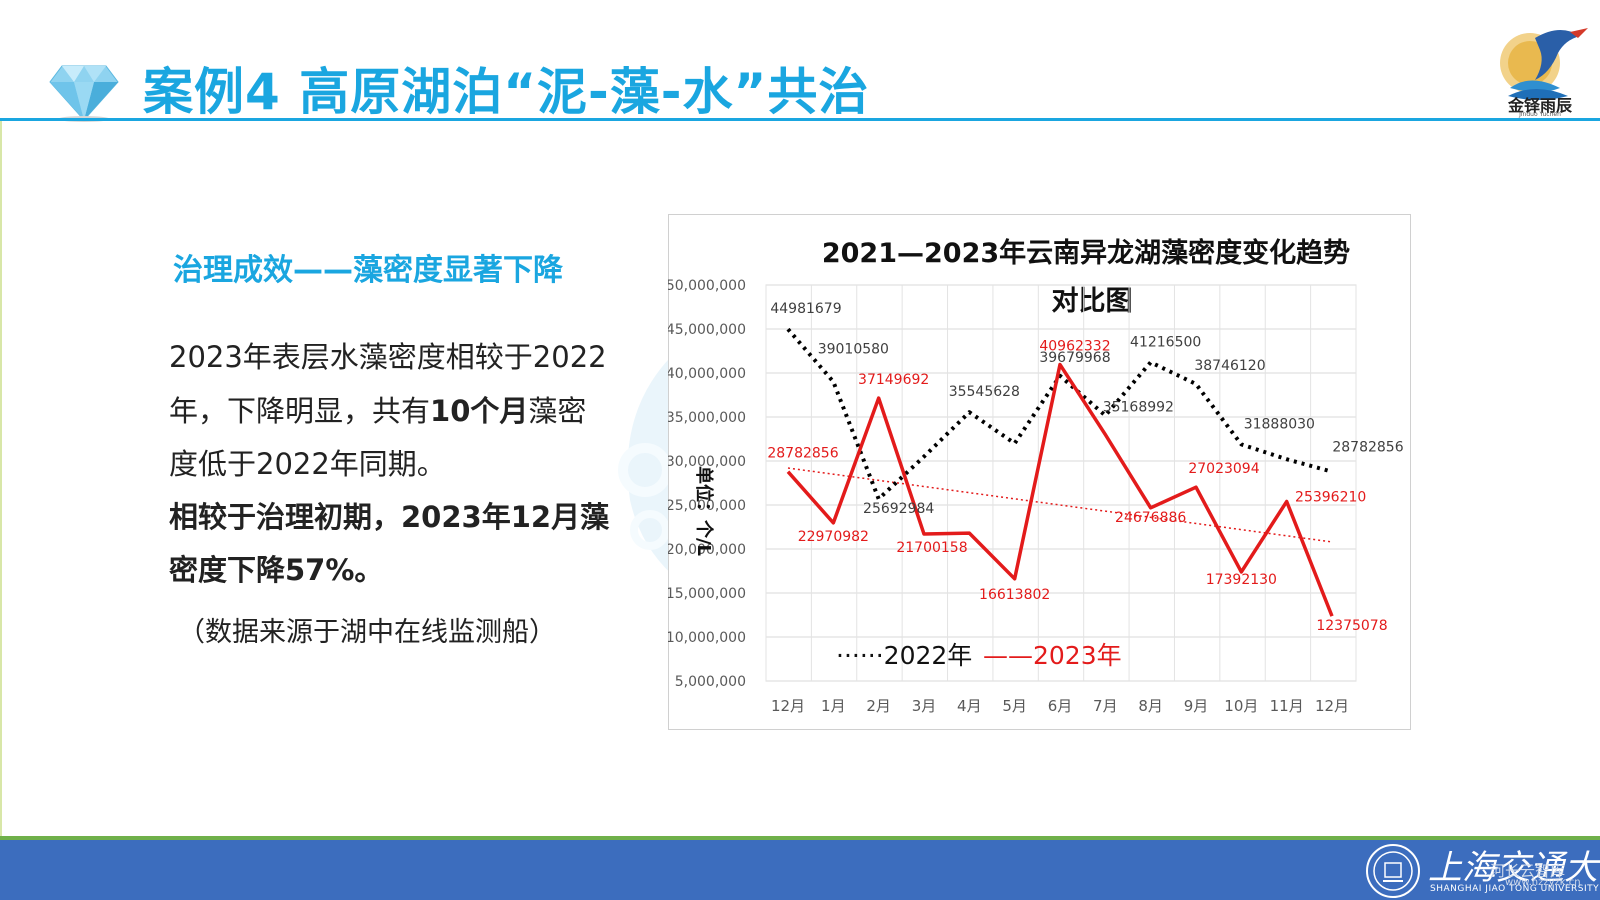 The image size is (1600, 900). What do you see at coordinates (707, 374) in the screenshot?
I see `y-tick-label: 40,000,000` at bounding box center [707, 374].